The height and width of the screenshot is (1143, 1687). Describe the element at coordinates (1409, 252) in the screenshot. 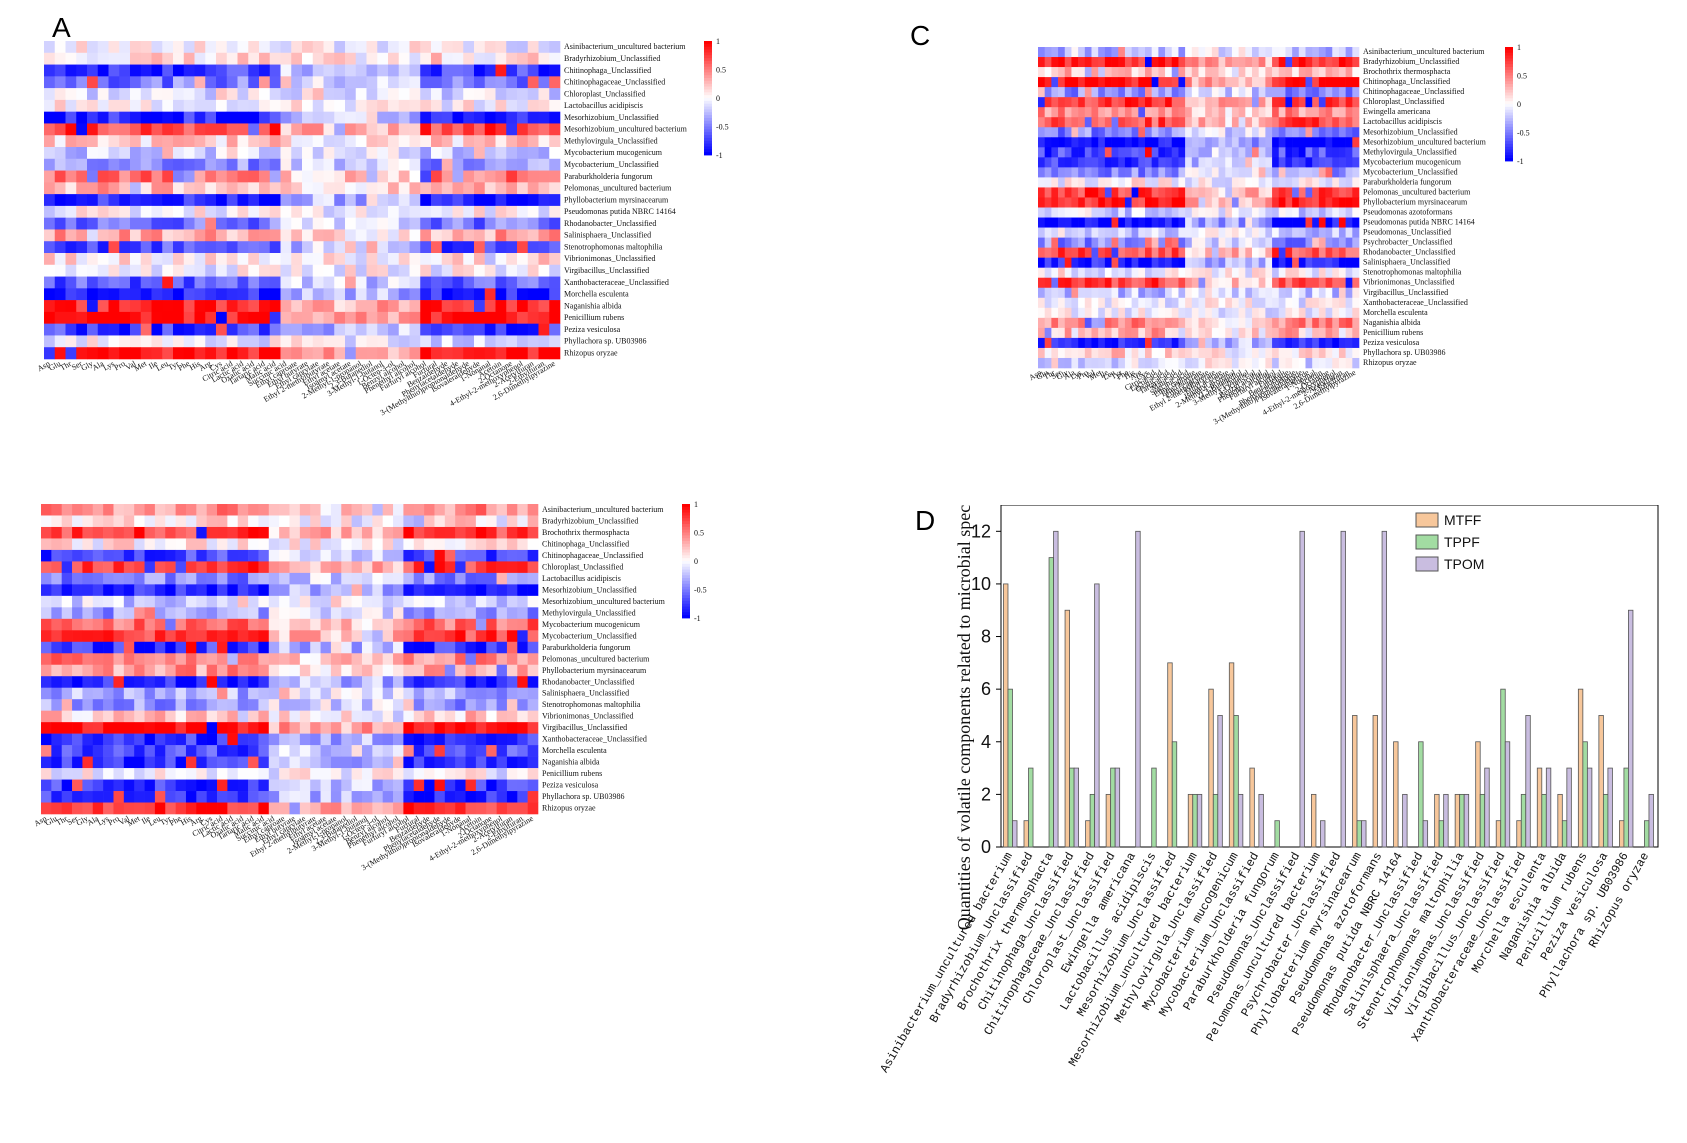

I see `row-label: Rhodanobacter_Unclassified` at that location.